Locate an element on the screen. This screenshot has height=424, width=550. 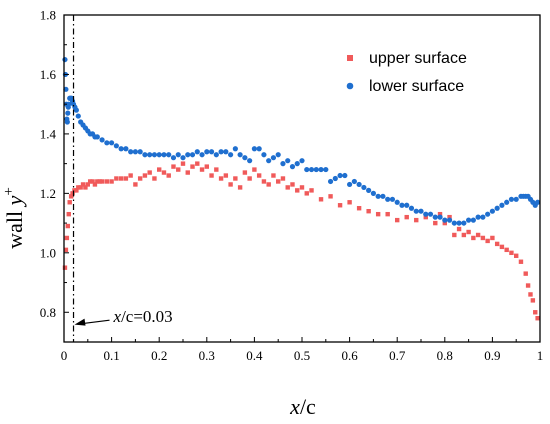
x-tick-label: 1 is located at coordinates (540, 355).